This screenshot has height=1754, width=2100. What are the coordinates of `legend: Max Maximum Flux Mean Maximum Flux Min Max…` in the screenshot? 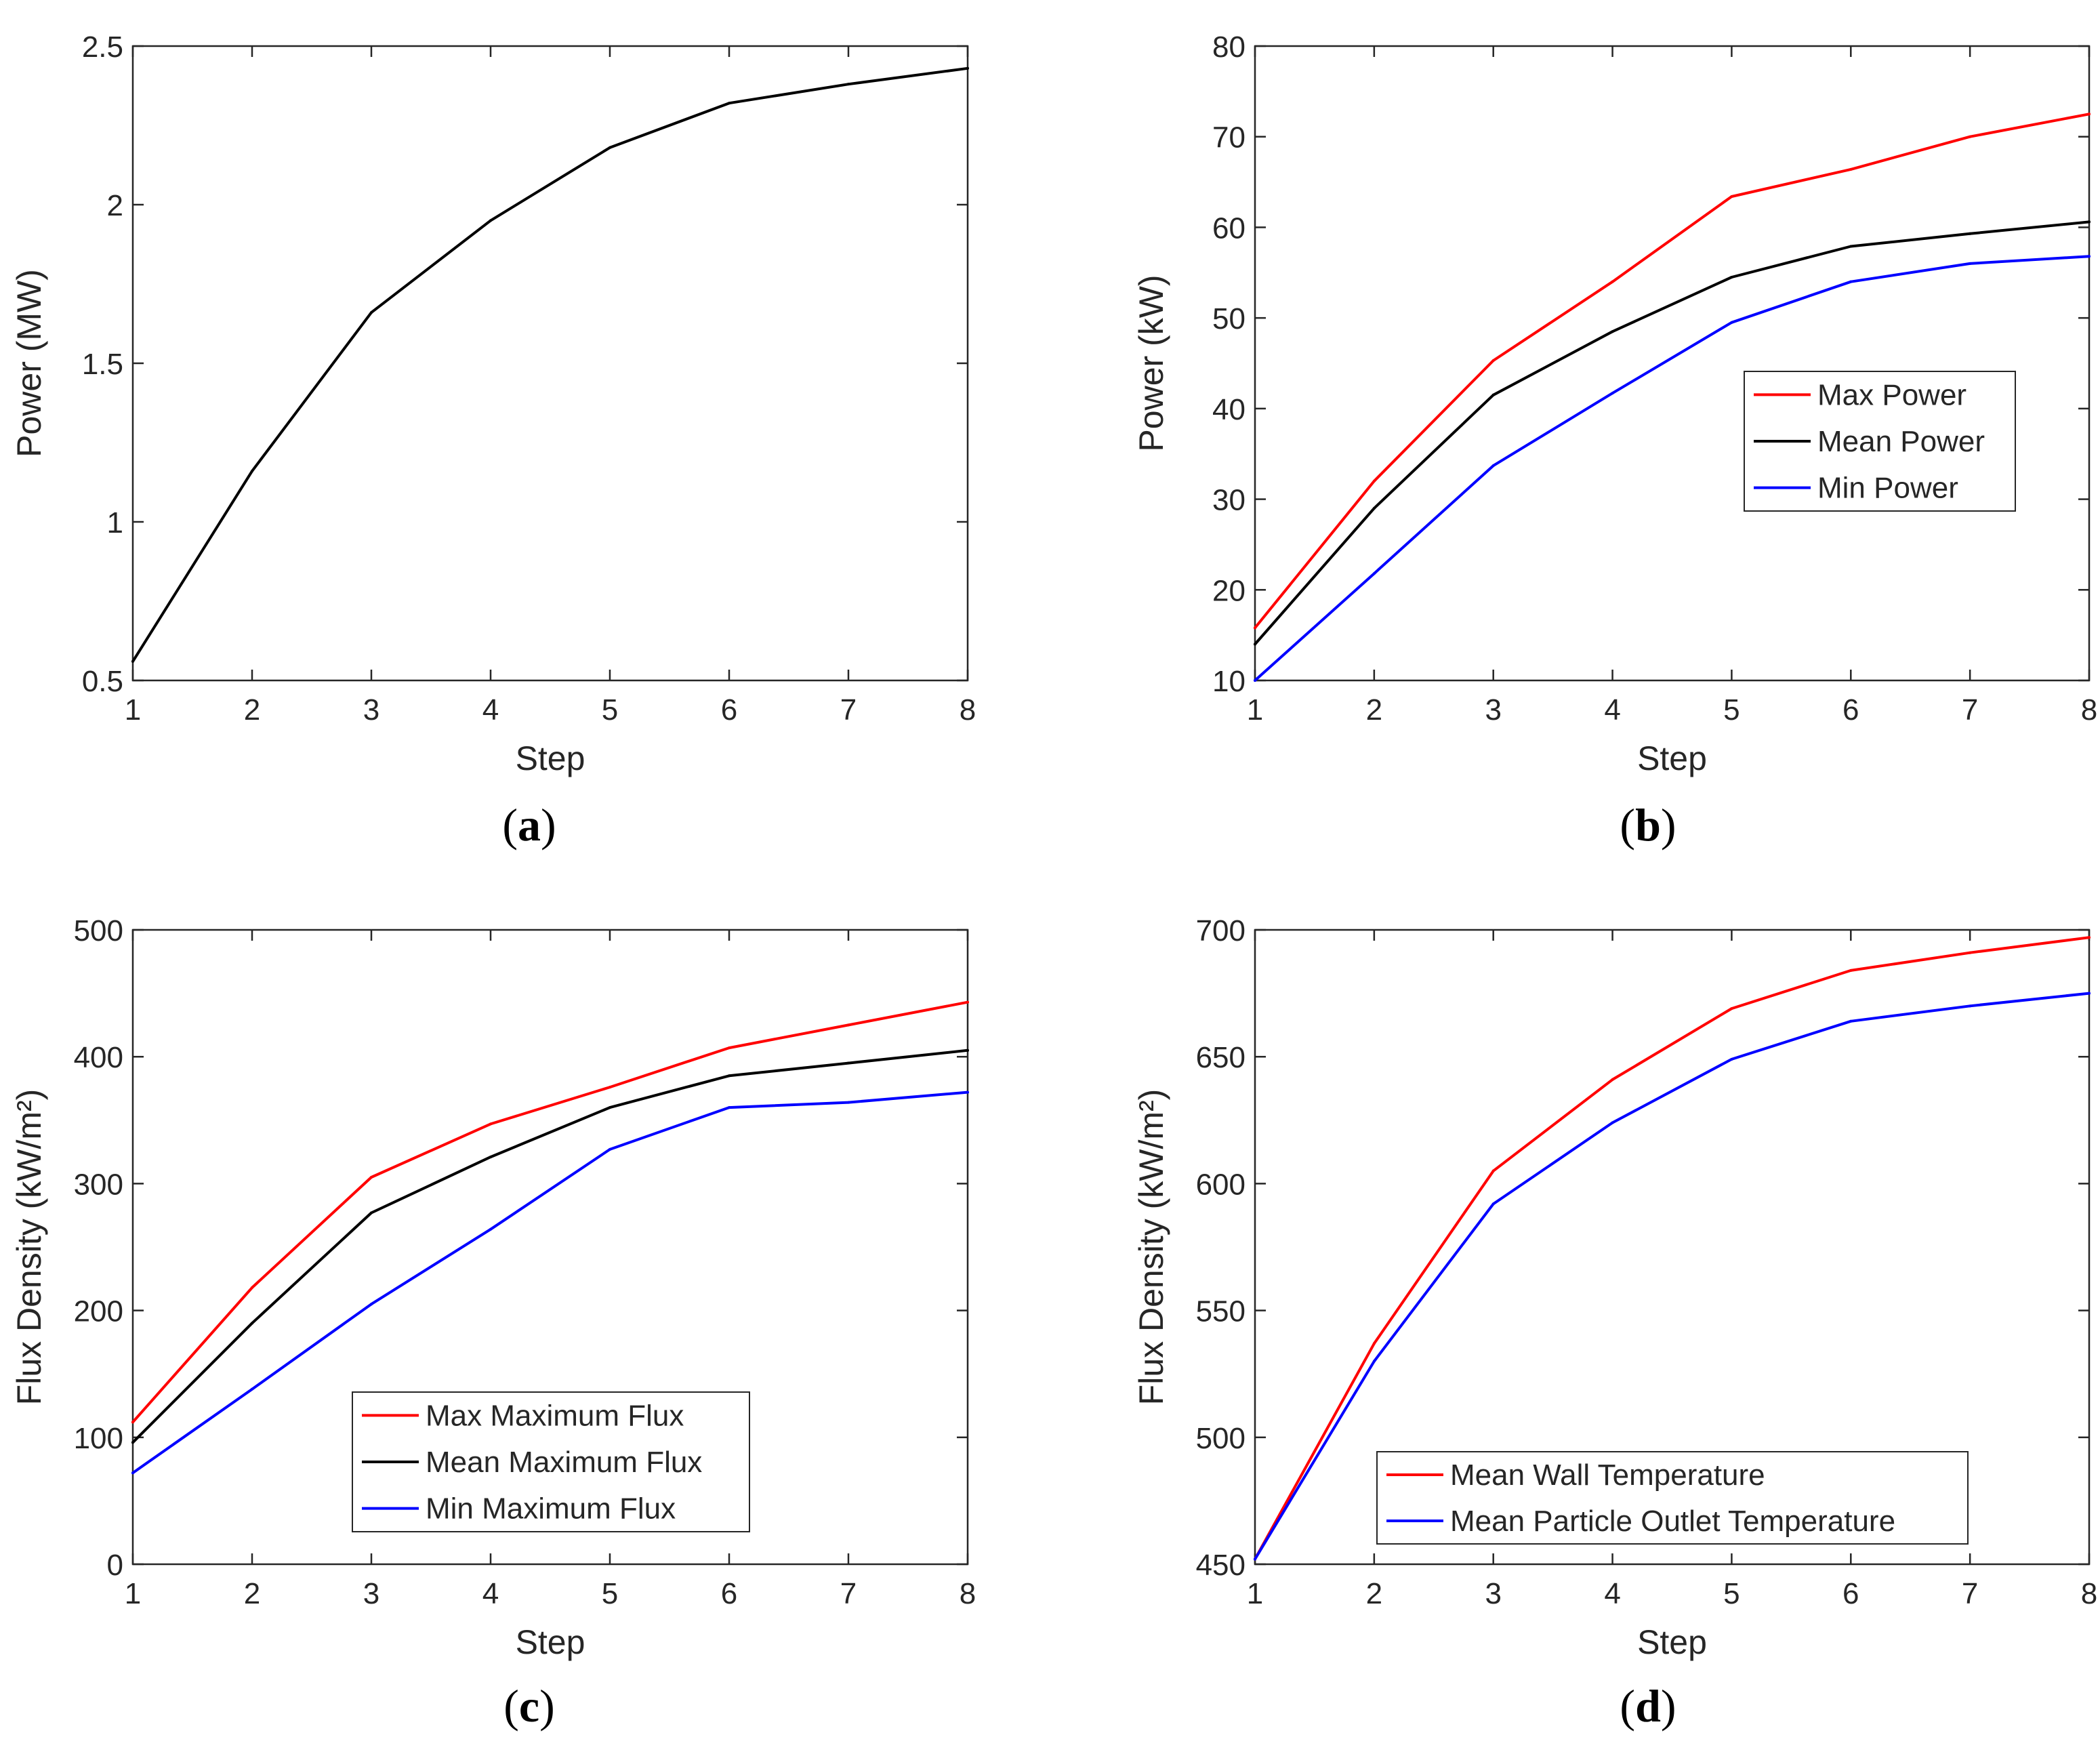 It's located at (551, 1462).